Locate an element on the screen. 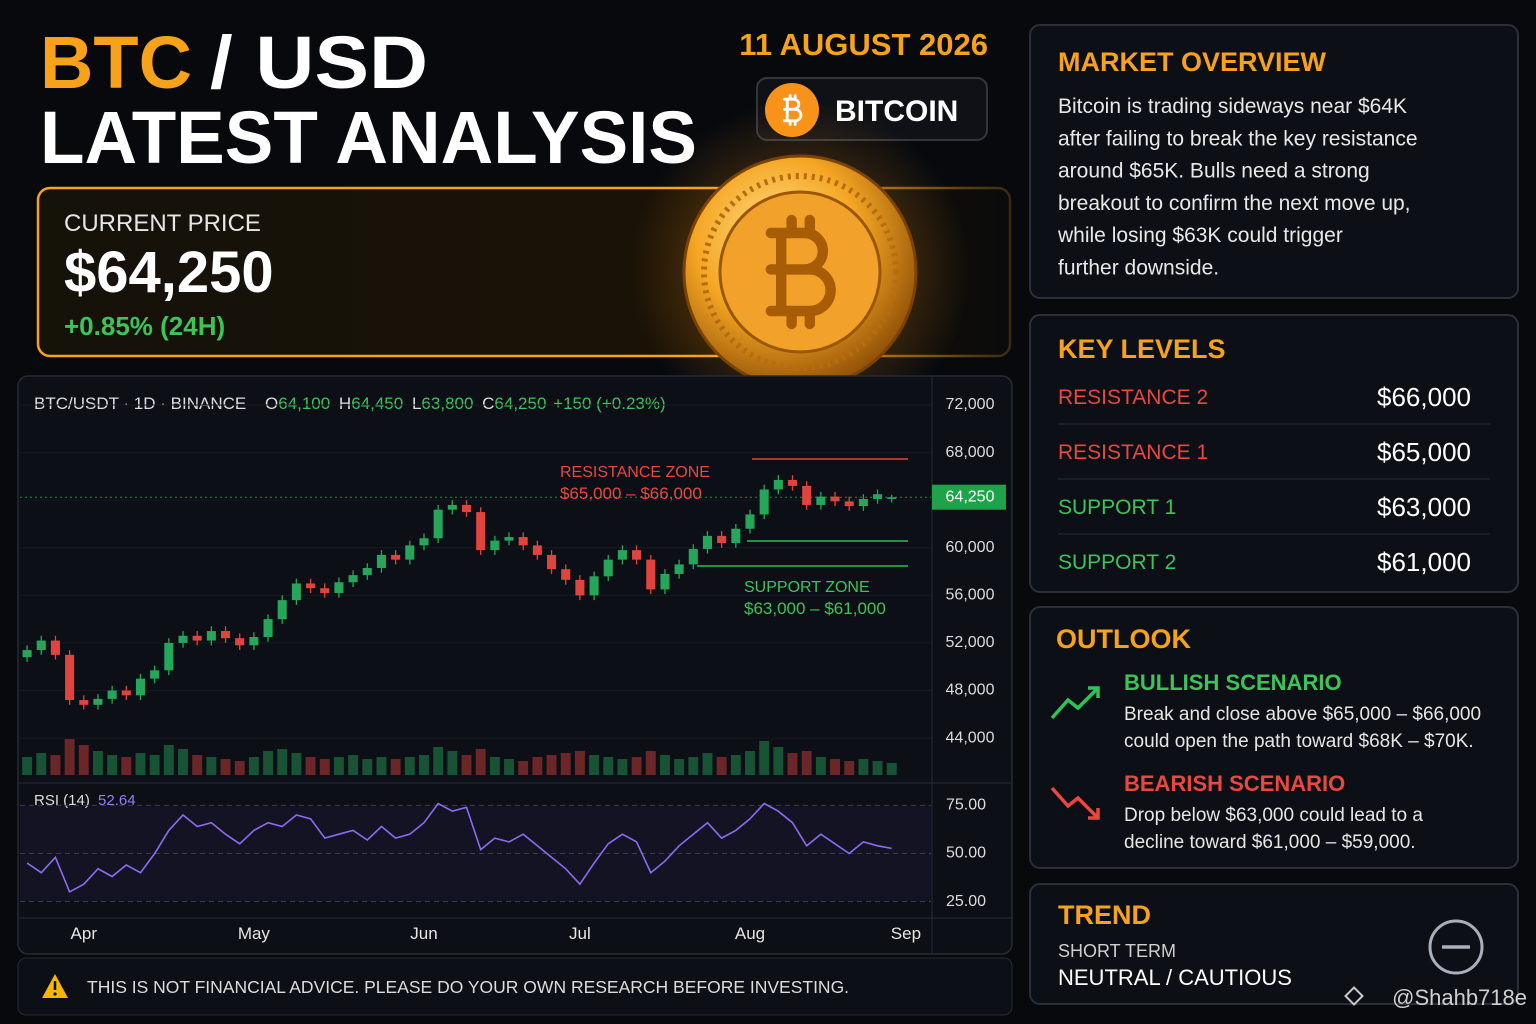 The height and width of the screenshot is (1024, 1536). x-tick-label: Sep is located at coordinates (906, 933).